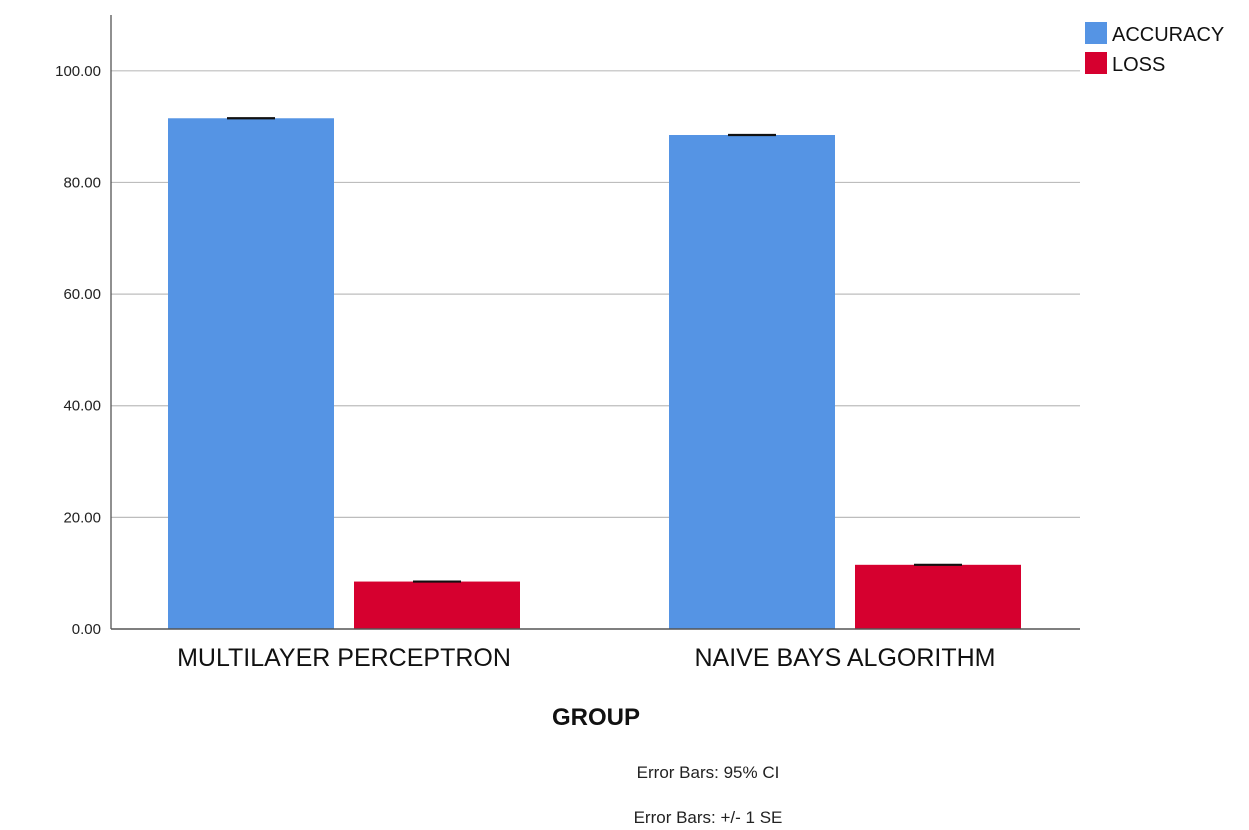  I want to click on y-tick-label: 100.00, so click(78, 71).